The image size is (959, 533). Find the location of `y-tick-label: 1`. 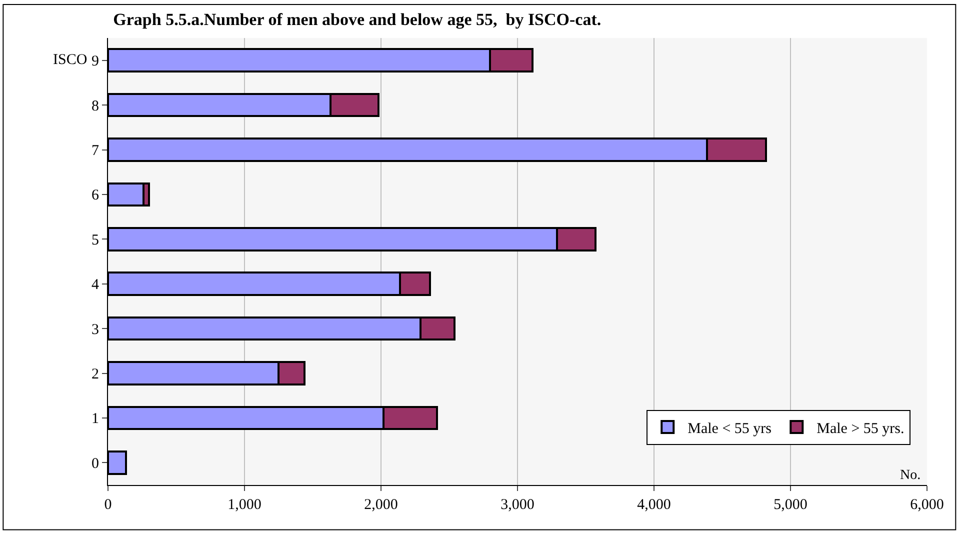

y-tick-label: 1 is located at coordinates (95, 419).